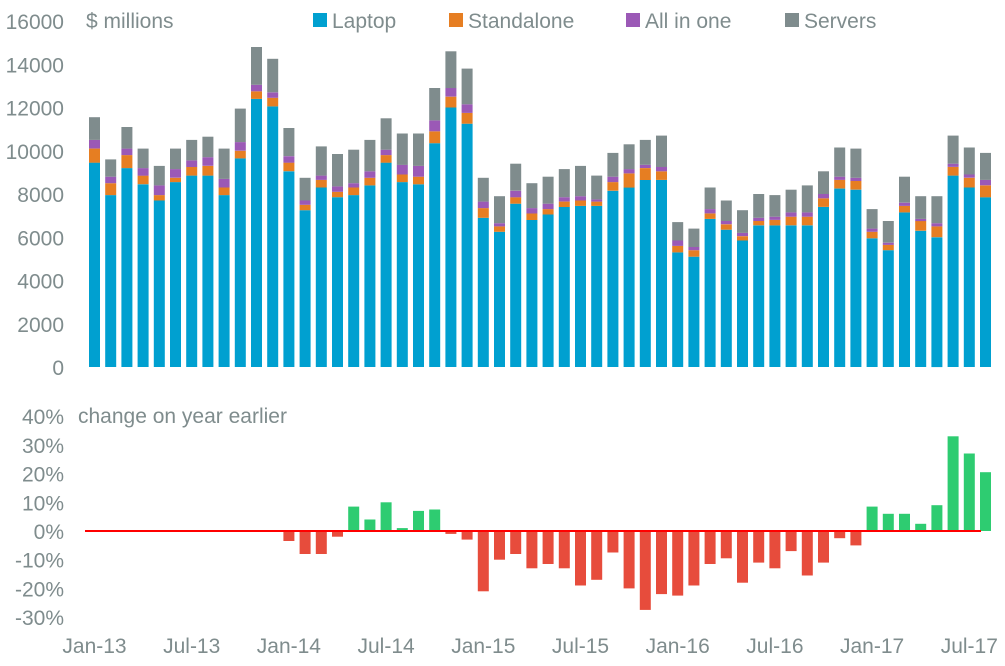 Image resolution: width=1005 pixels, height=666 pixels. Describe the element at coordinates (386, 646) in the screenshot. I see `x-tick-label: Jul-14` at that location.